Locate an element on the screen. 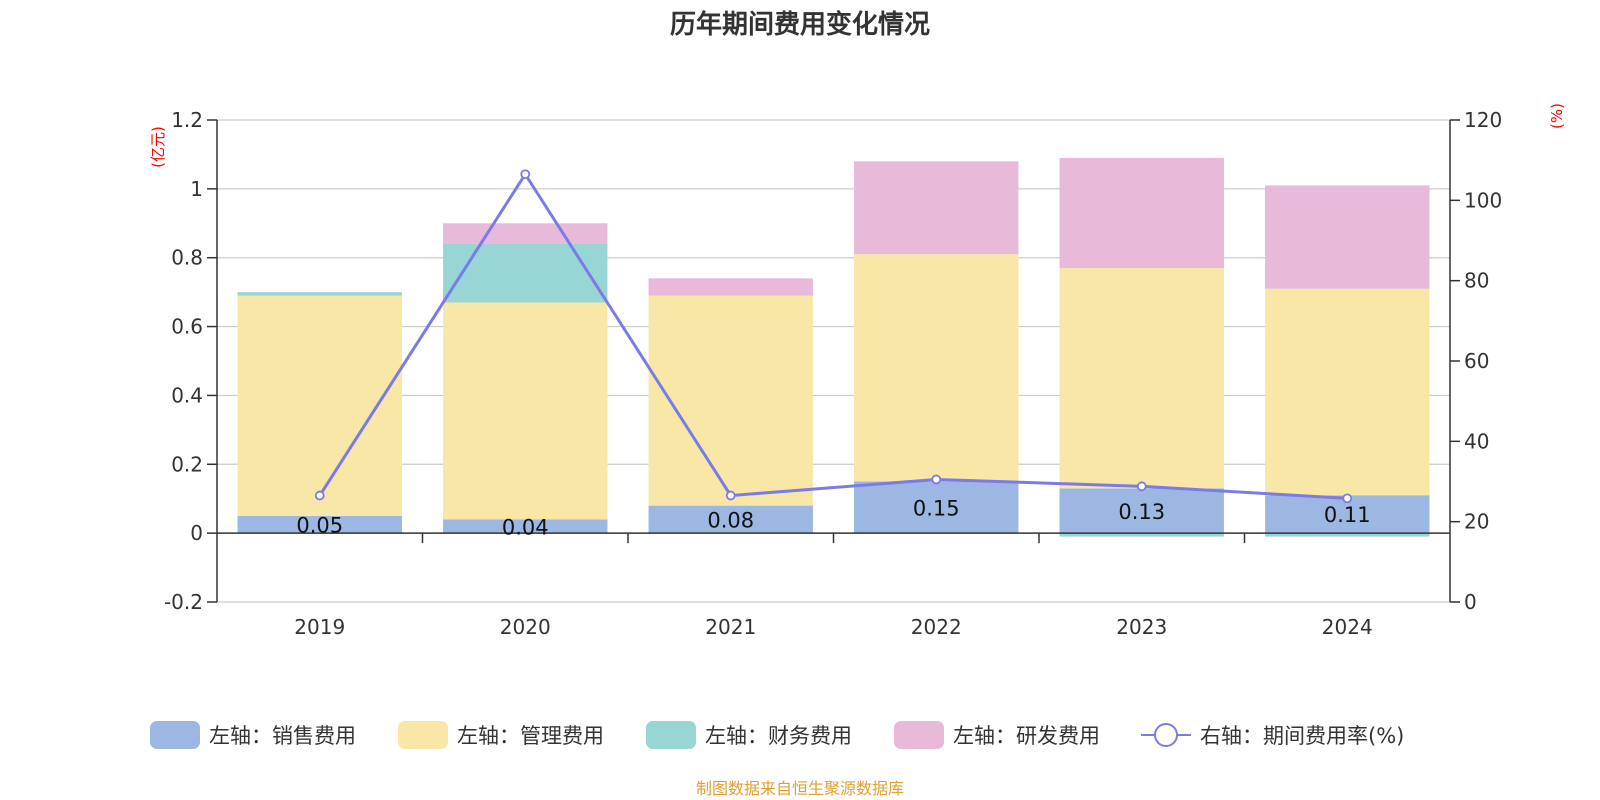 The height and width of the screenshot is (800, 1600). x-axis-tick-label: 2022 is located at coordinates (936, 627).